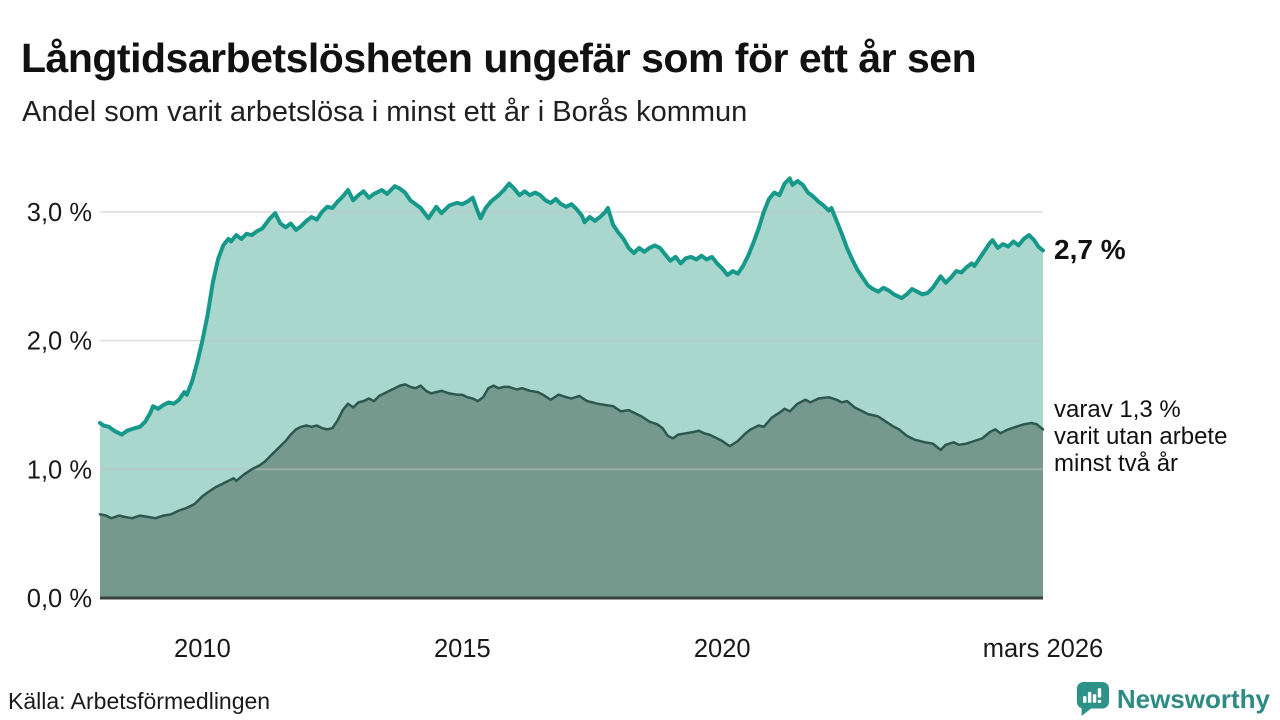 The height and width of the screenshot is (720, 1280). Describe the element at coordinates (462, 649) in the screenshot. I see `x-tick-label: 2015` at that location.